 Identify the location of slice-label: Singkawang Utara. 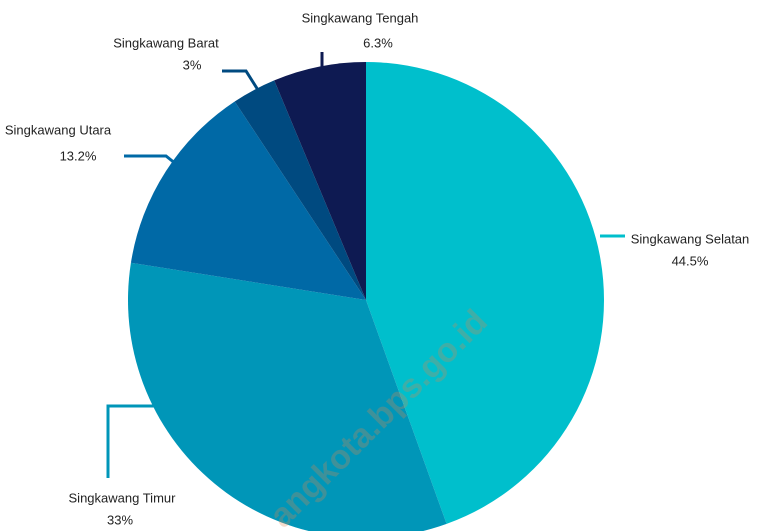
(58, 129).